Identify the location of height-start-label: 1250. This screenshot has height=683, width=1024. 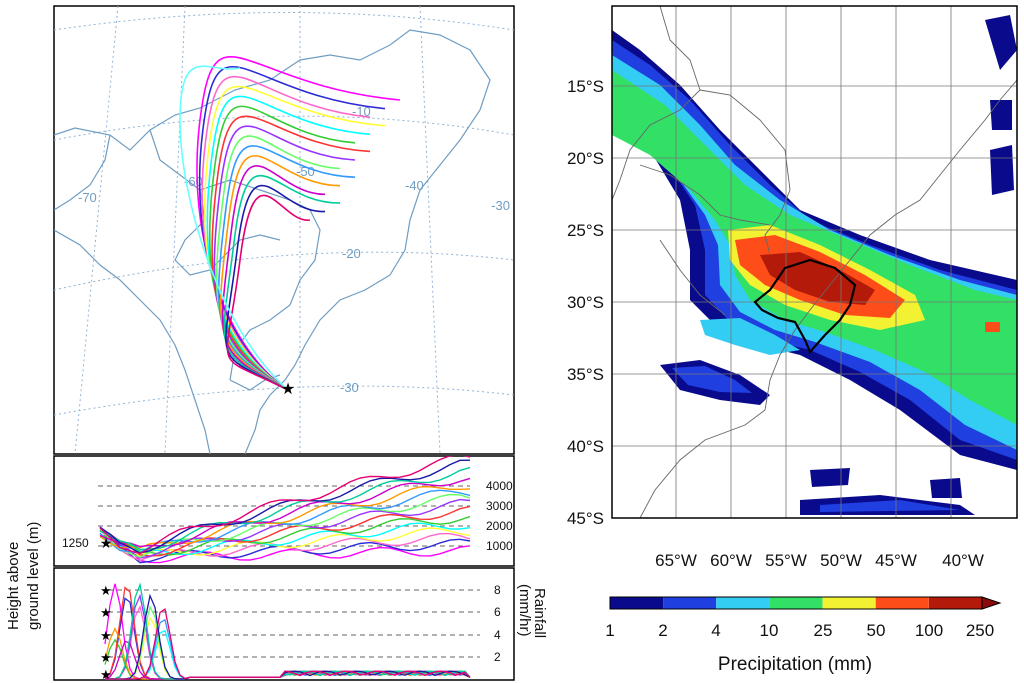
(75, 543).